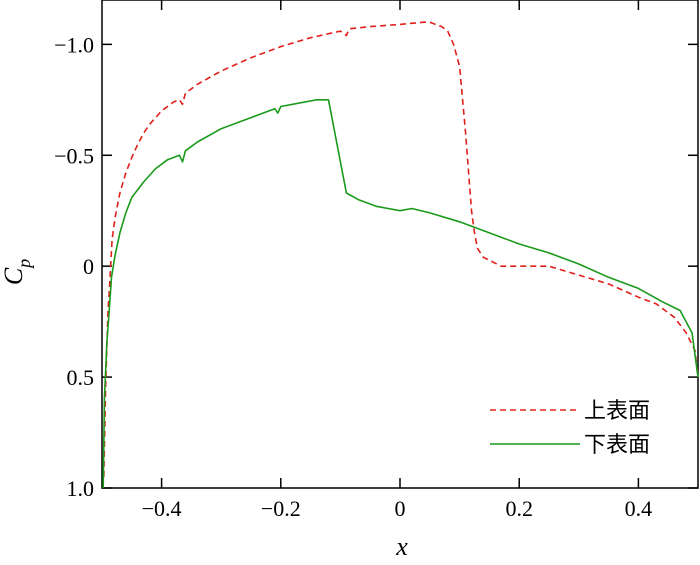 This screenshot has height=565, width=700. Describe the element at coordinates (88, 266) in the screenshot. I see `y-tick-label: 0` at that location.